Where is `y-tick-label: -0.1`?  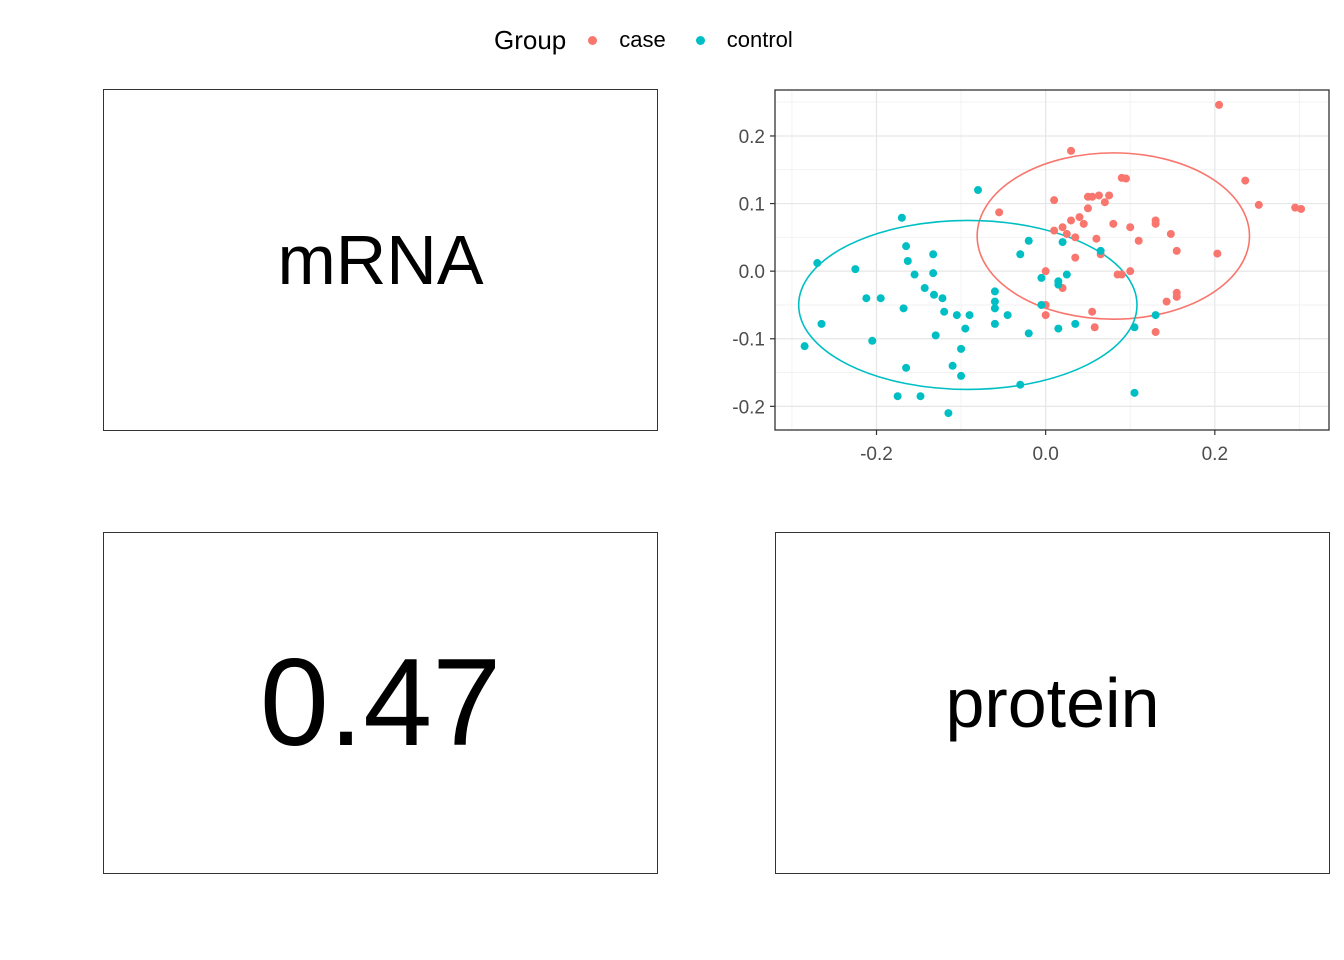 y-tick-label: -0.1 is located at coordinates (748, 340).